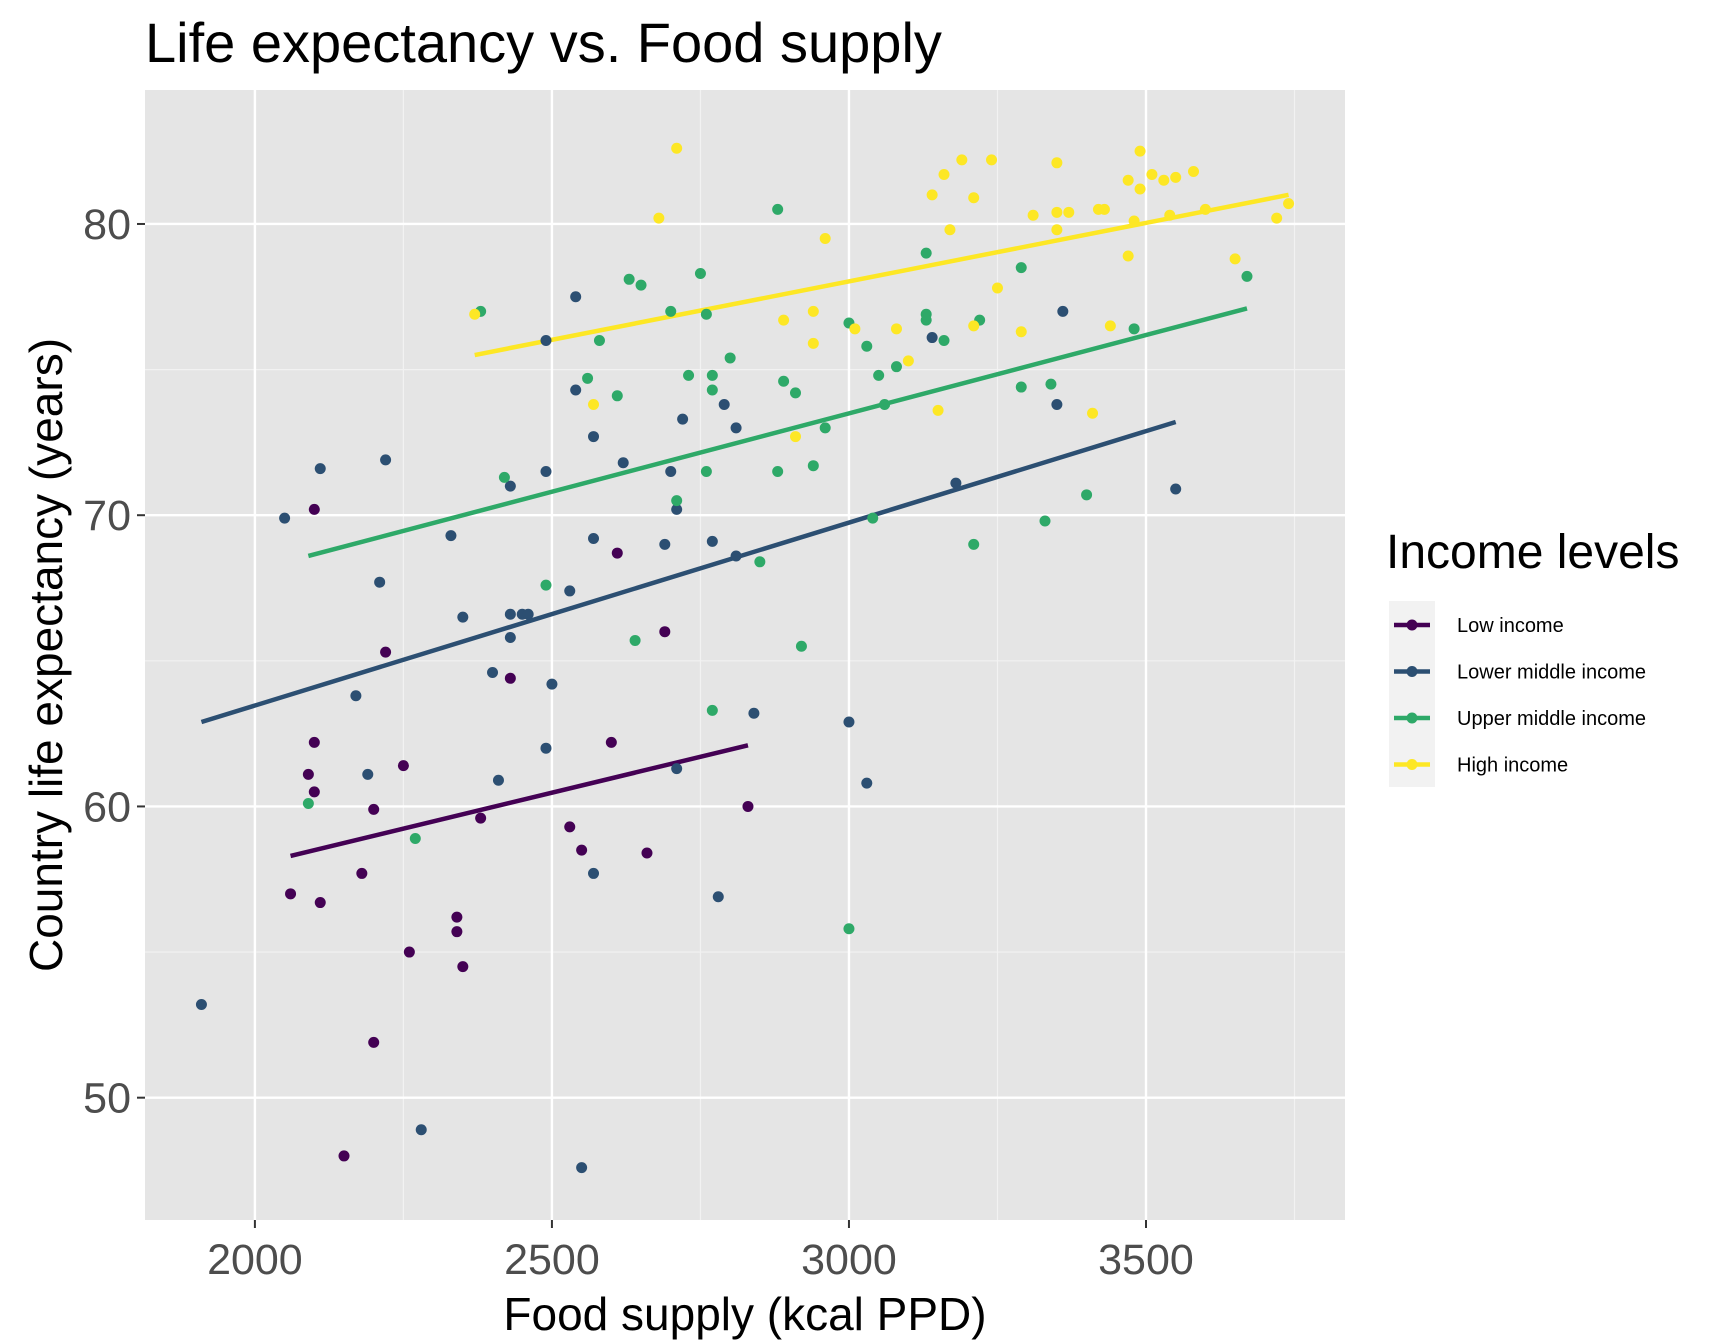 Image resolution: width=1728 pixels, height=1344 pixels. I want to click on legend-title: Income levels, so click(1532, 552).